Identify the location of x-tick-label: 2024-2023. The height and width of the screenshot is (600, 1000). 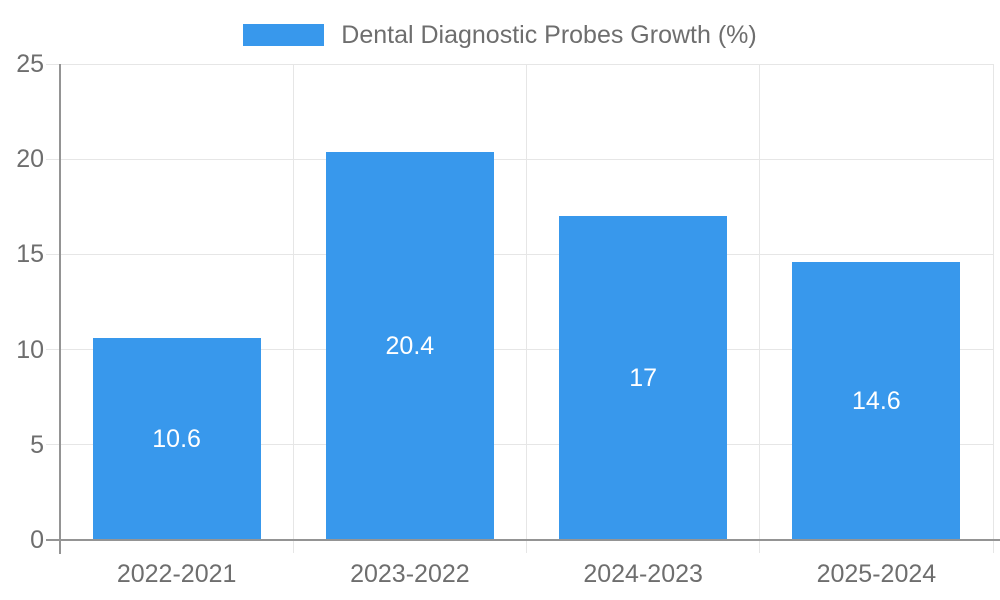
(643, 574).